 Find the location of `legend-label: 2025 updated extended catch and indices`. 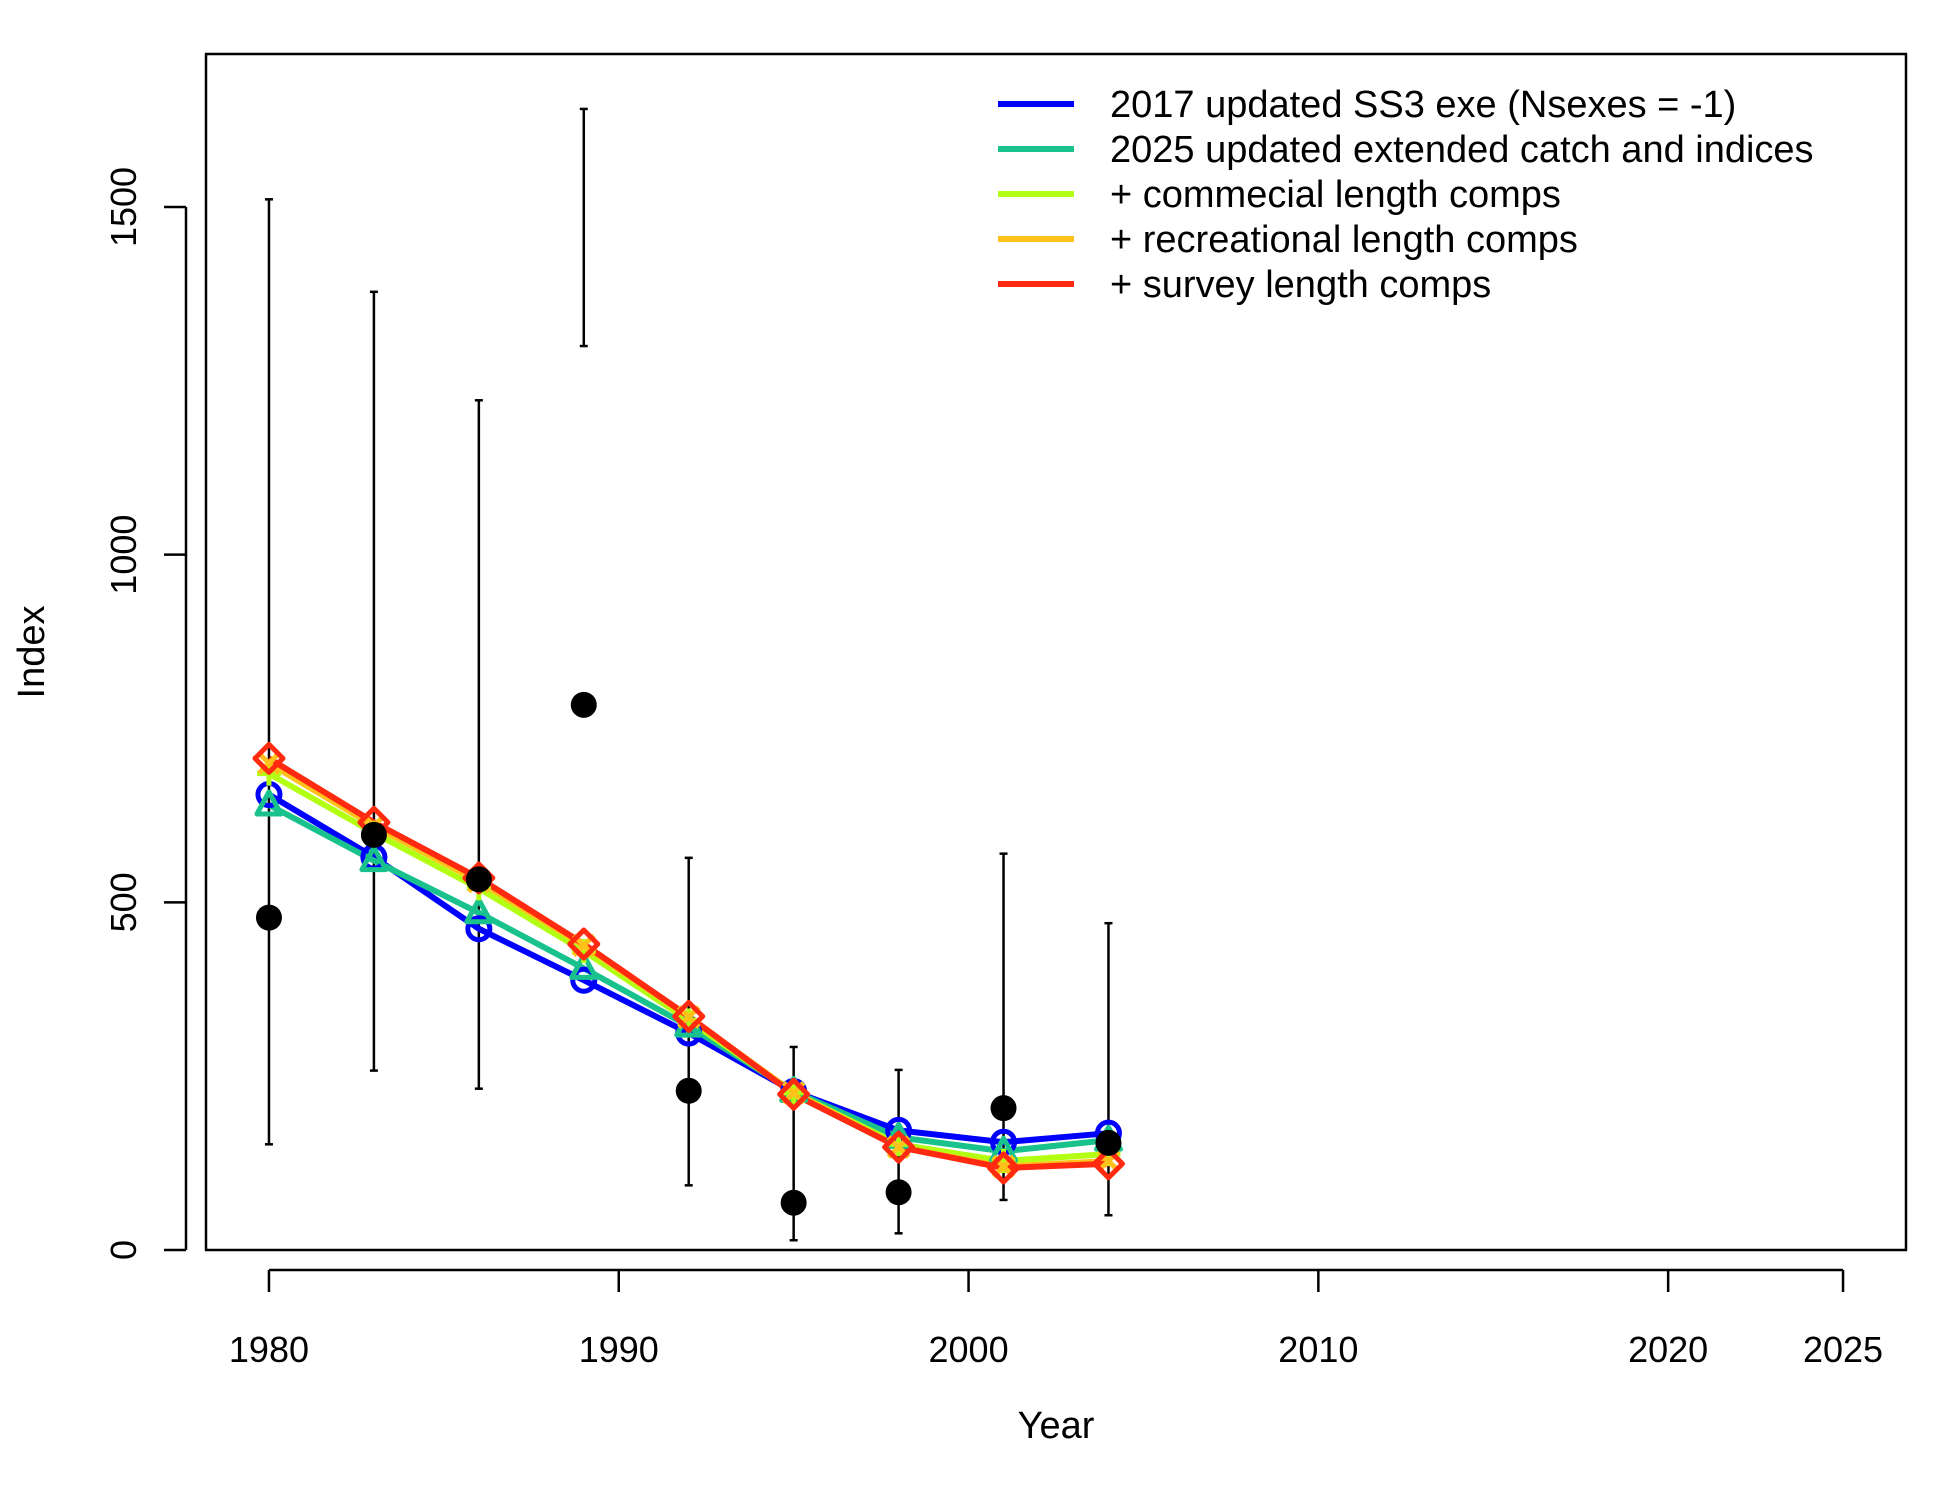

legend-label: 2025 updated extended catch and indices is located at coordinates (1462, 150).